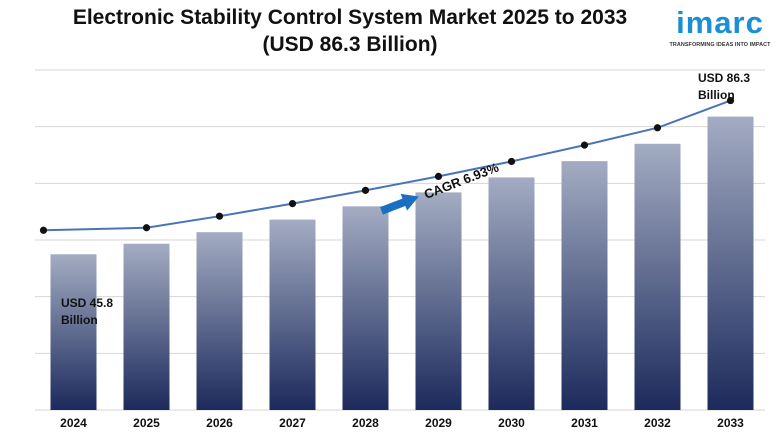 This screenshot has width=780, height=440. Describe the element at coordinates (716, 95) in the screenshot. I see `end-value-unit: Billion` at that location.